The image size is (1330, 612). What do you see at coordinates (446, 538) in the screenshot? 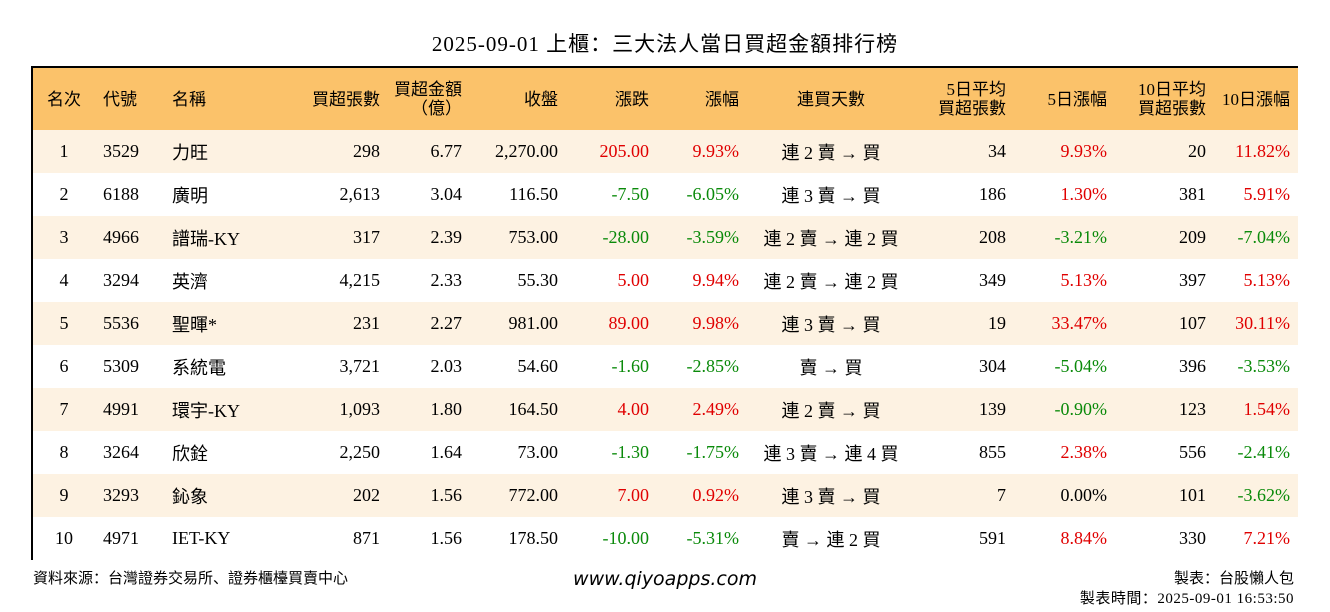
I see `cell-buy-amount: 1.56` at bounding box center [446, 538].